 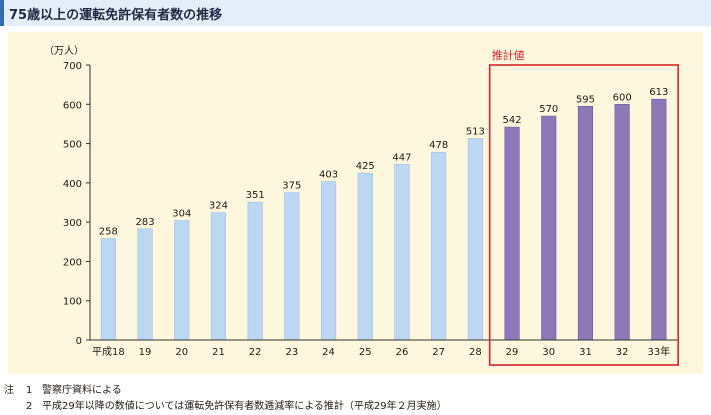 I want to click on title-bar: 75歳以上の運転免許保有者数の推移, so click(x=355, y=13).